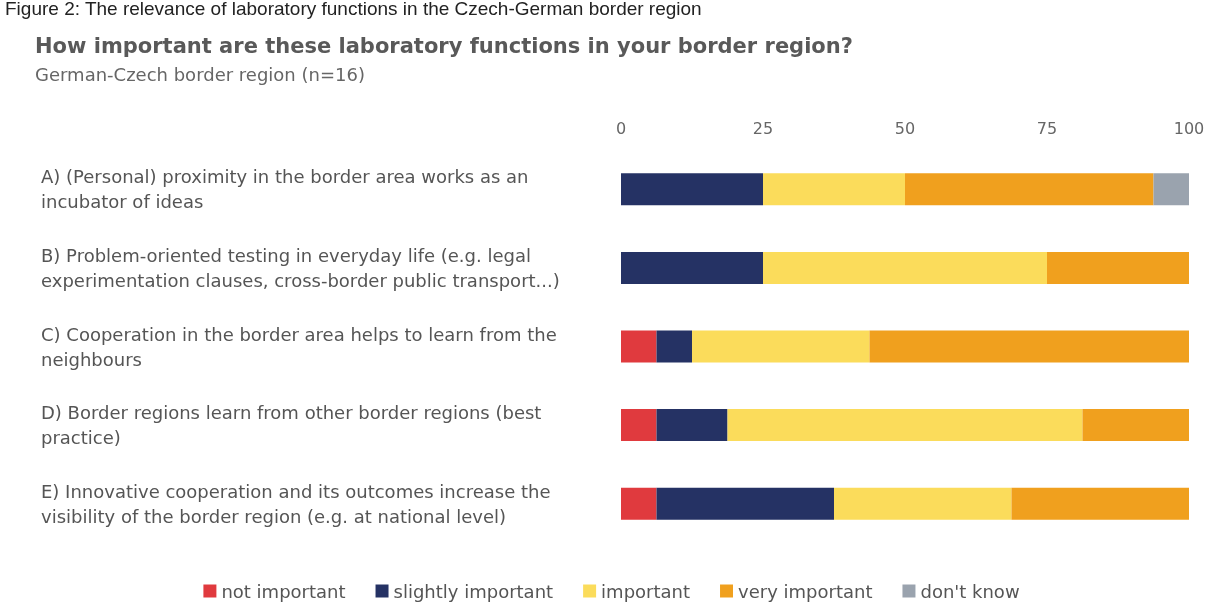  Describe the element at coordinates (905, 128) in the screenshot. I see `x-tick-label: 50` at that location.